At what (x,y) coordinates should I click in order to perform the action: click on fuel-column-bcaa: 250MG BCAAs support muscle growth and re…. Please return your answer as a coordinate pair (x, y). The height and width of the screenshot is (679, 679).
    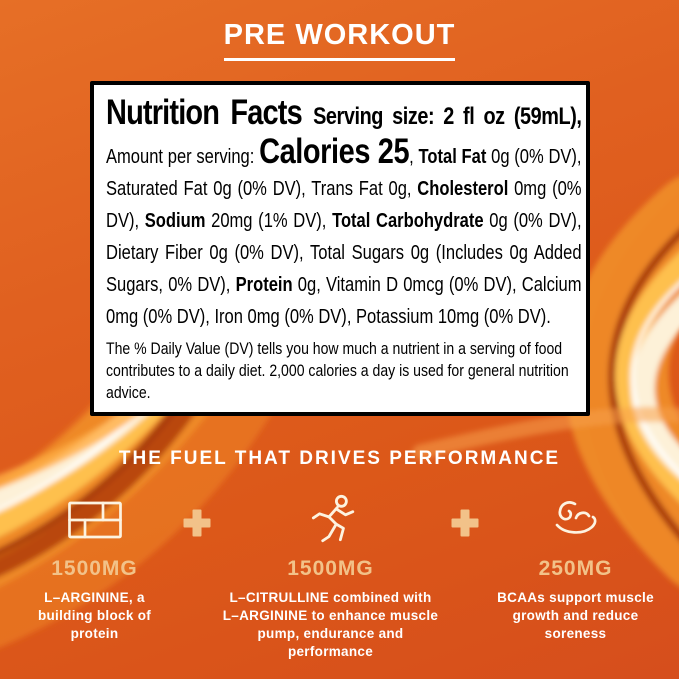
    Looking at the image, I should click on (576, 567).